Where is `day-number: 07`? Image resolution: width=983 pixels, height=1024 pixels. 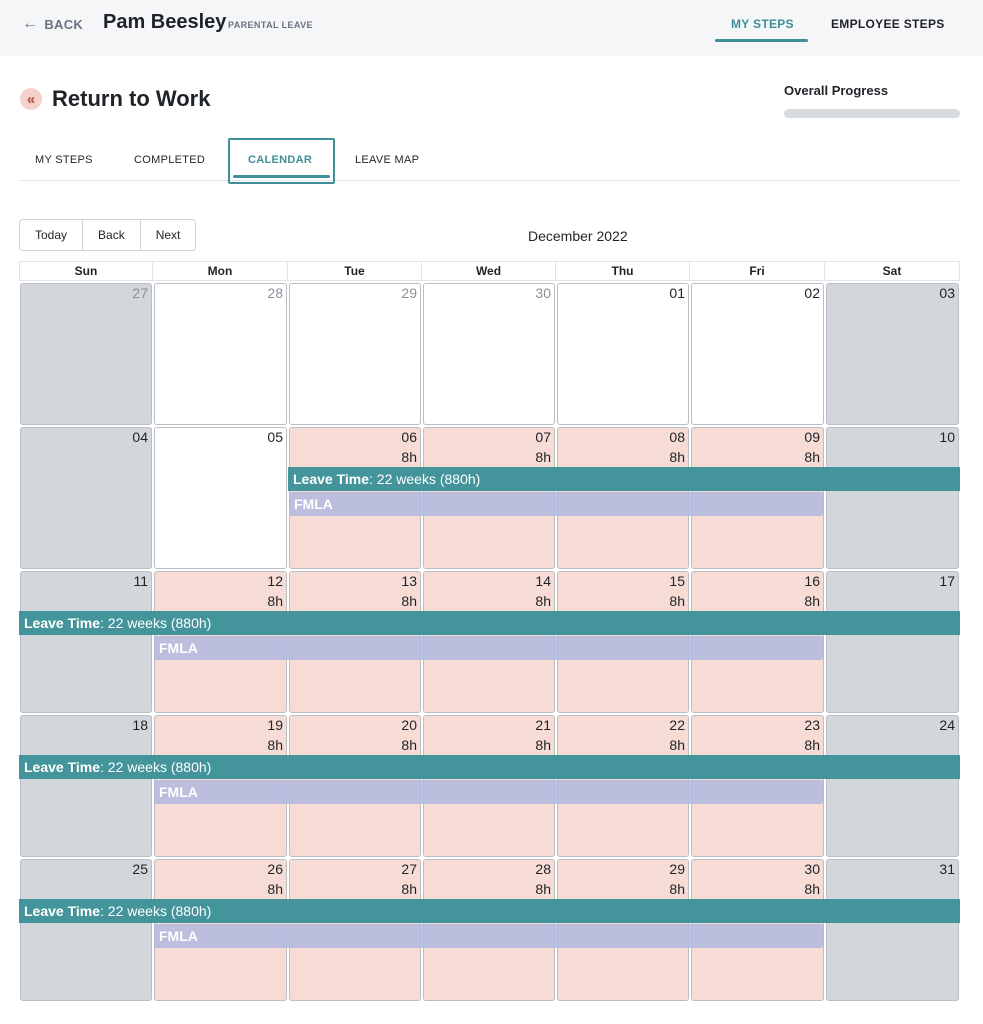
day-number: 07 is located at coordinates (543, 437).